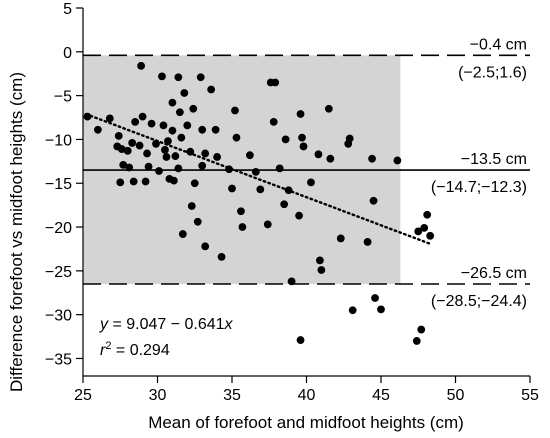 Image resolution: width=550 pixels, height=438 pixels. Describe the element at coordinates (83, 395) in the screenshot. I see `x-tick-label: 25` at that location.